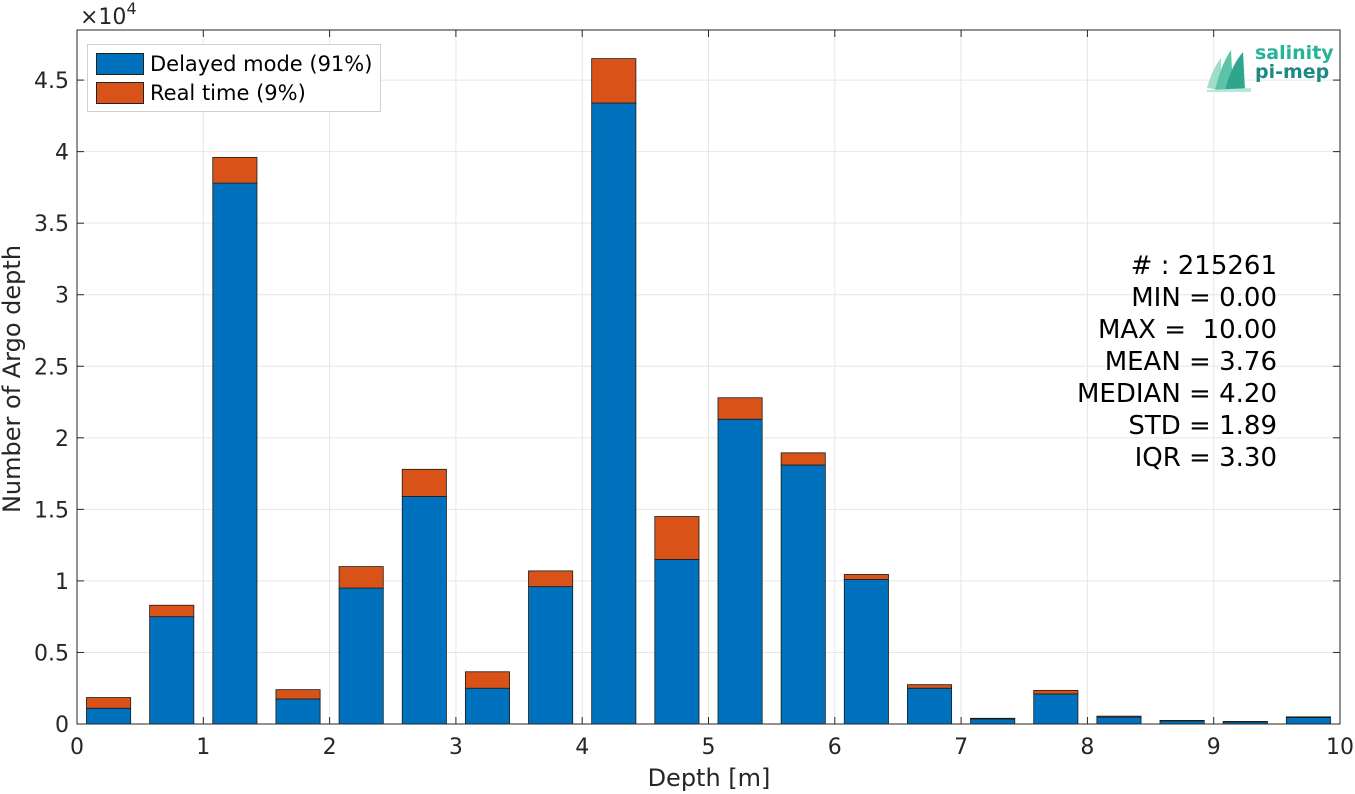 Image resolution: width=1355 pixels, height=794 pixels. Describe the element at coordinates (456, 747) in the screenshot. I see `x-tick-label: 3` at that location.